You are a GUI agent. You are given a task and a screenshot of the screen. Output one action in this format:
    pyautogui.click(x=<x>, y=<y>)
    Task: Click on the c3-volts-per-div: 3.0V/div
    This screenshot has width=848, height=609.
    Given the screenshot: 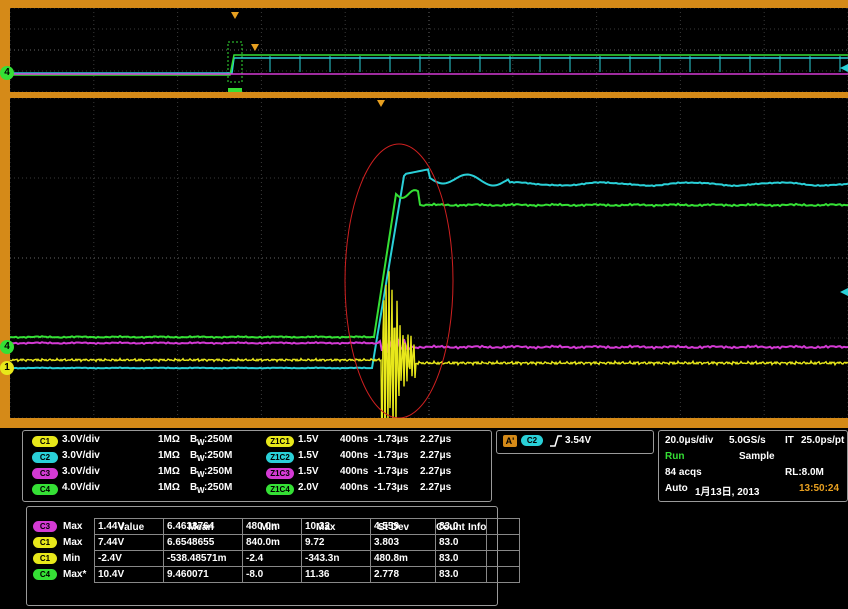 What is the action you would take?
    pyautogui.click(x=81, y=471)
    